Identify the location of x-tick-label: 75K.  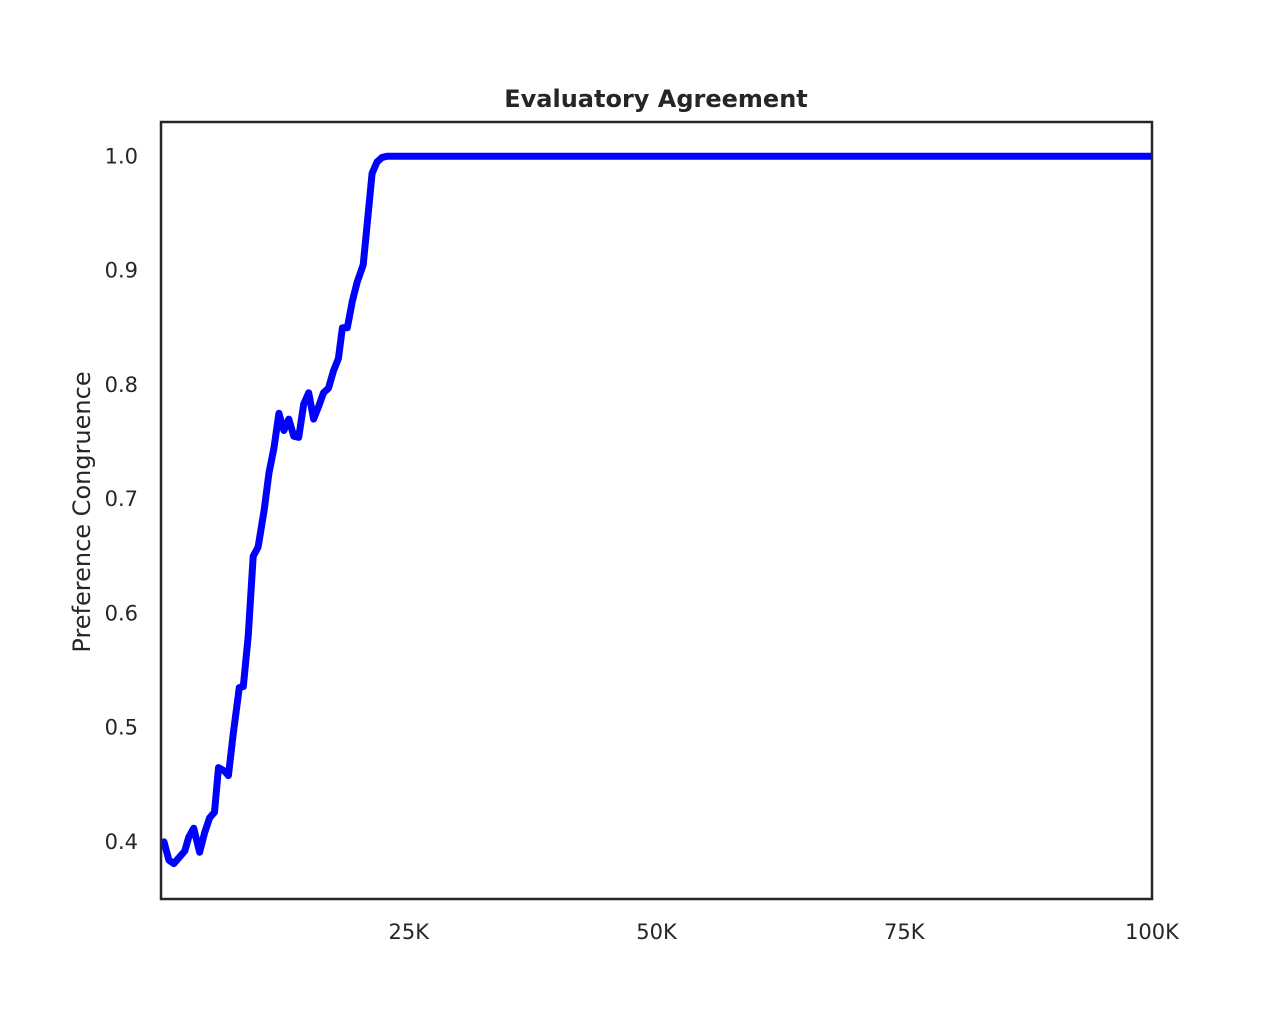
(905, 932).